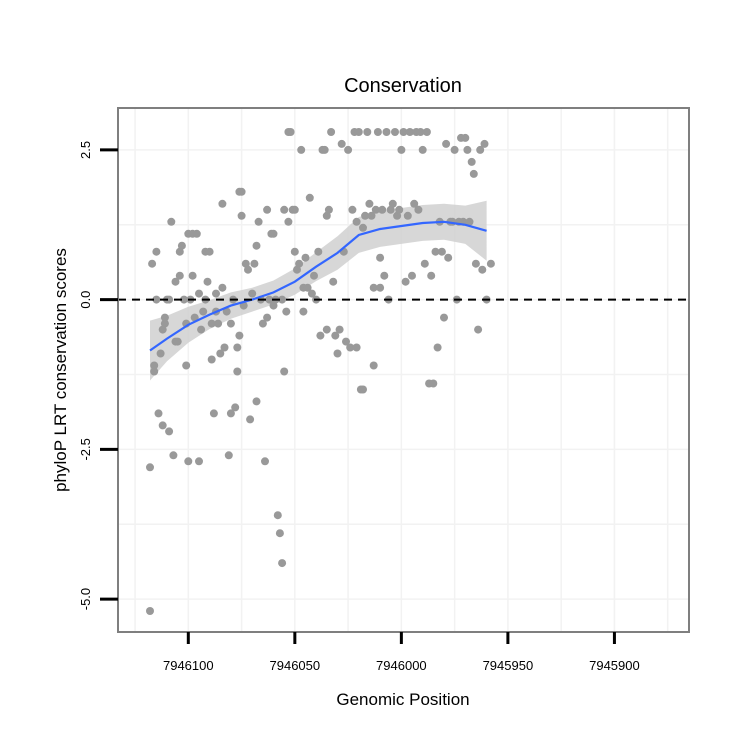 This screenshot has width=750, height=750. Describe the element at coordinates (508, 665) in the screenshot. I see `x-tick-label: 7945950` at that location.